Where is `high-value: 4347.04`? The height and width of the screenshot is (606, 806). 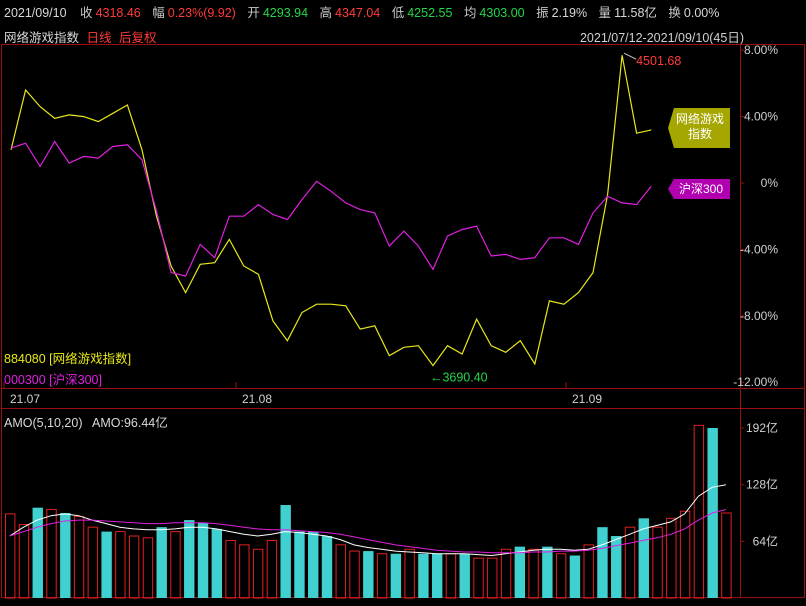
high-value: 4347.04 is located at coordinates (358, 13).